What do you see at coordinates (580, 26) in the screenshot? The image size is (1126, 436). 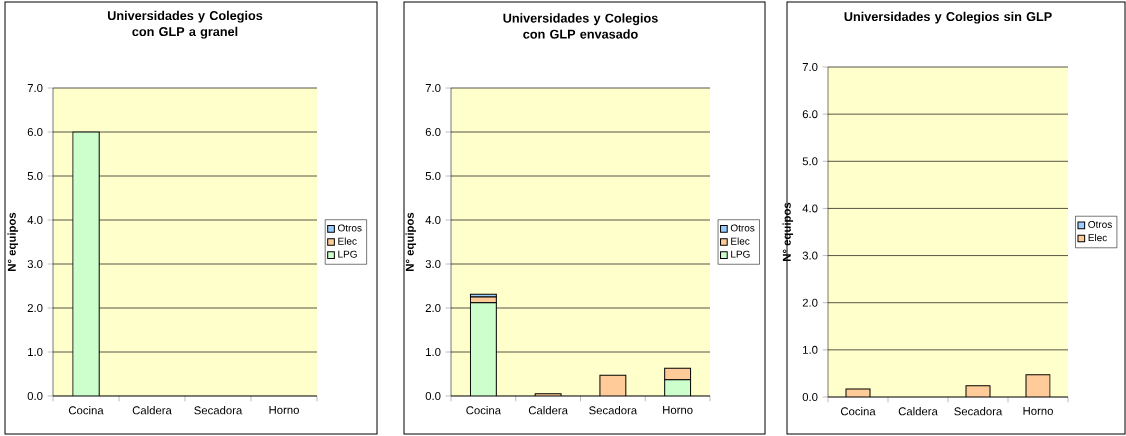 I see `chart-title: Universidades y Colegios con GLP envasado` at bounding box center [580, 26].